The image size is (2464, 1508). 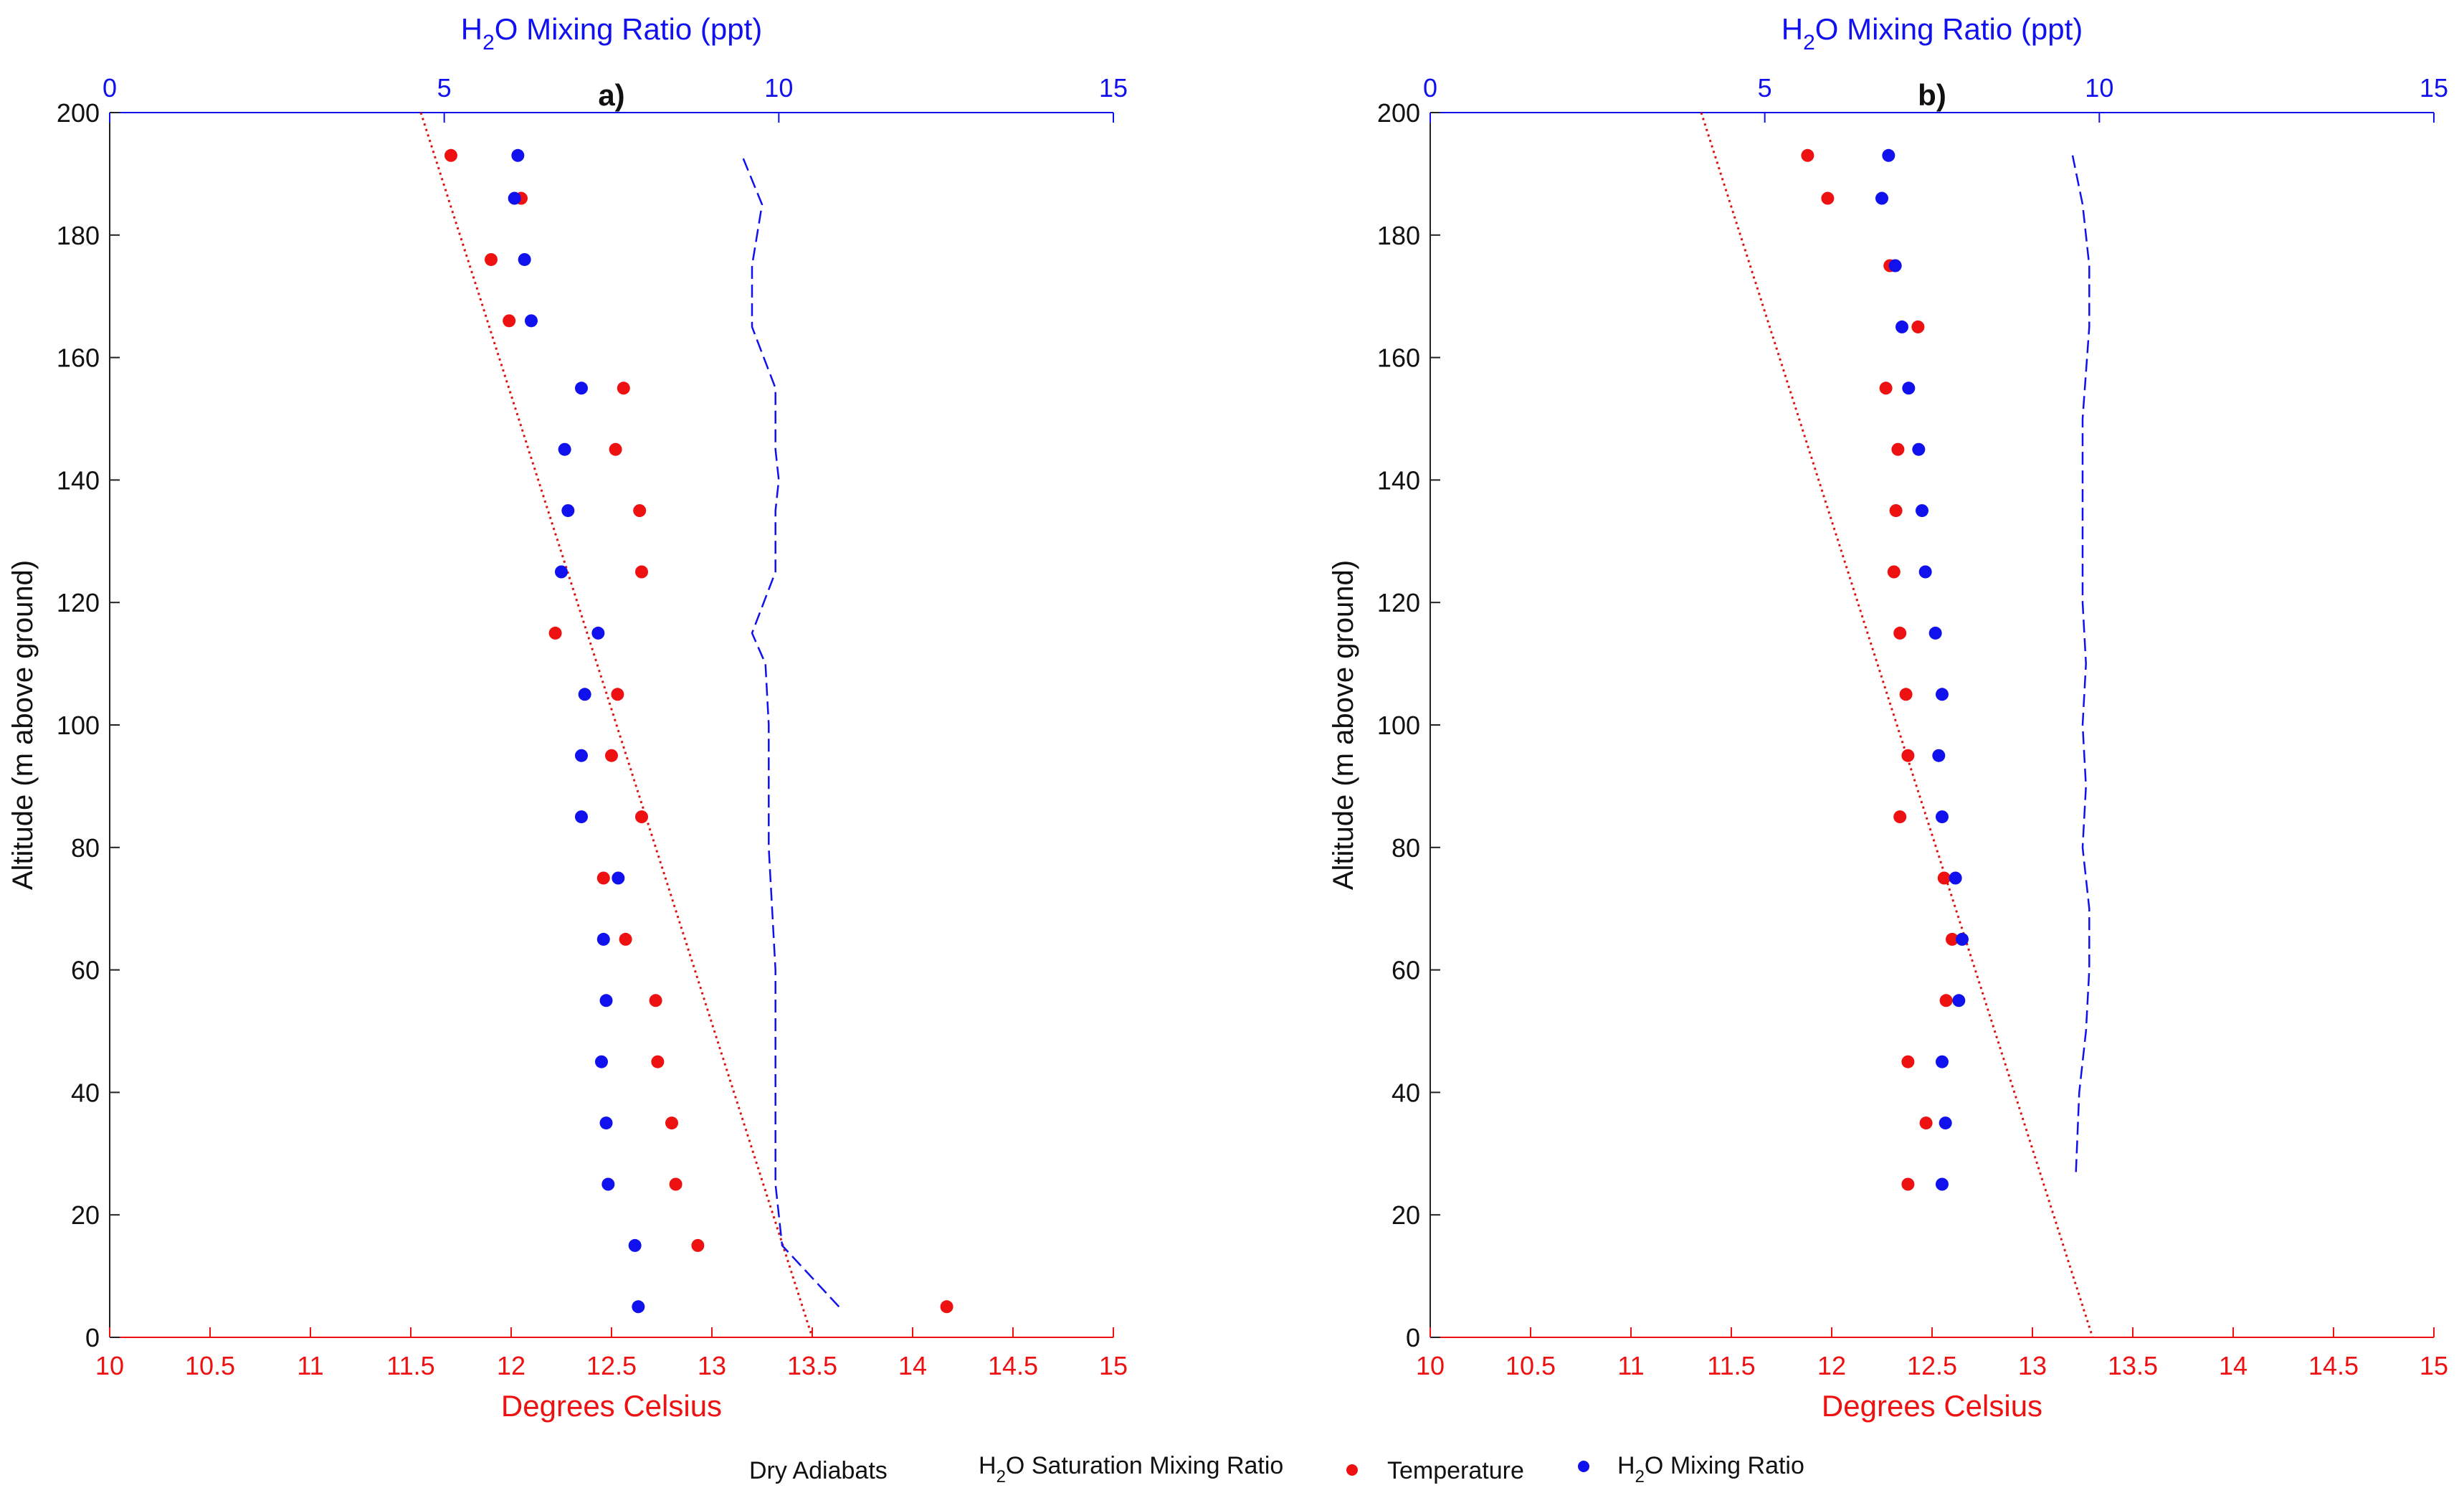 I want to click on panel-a-x-bottom-tick-label: 10.5, so click(x=210, y=1365).